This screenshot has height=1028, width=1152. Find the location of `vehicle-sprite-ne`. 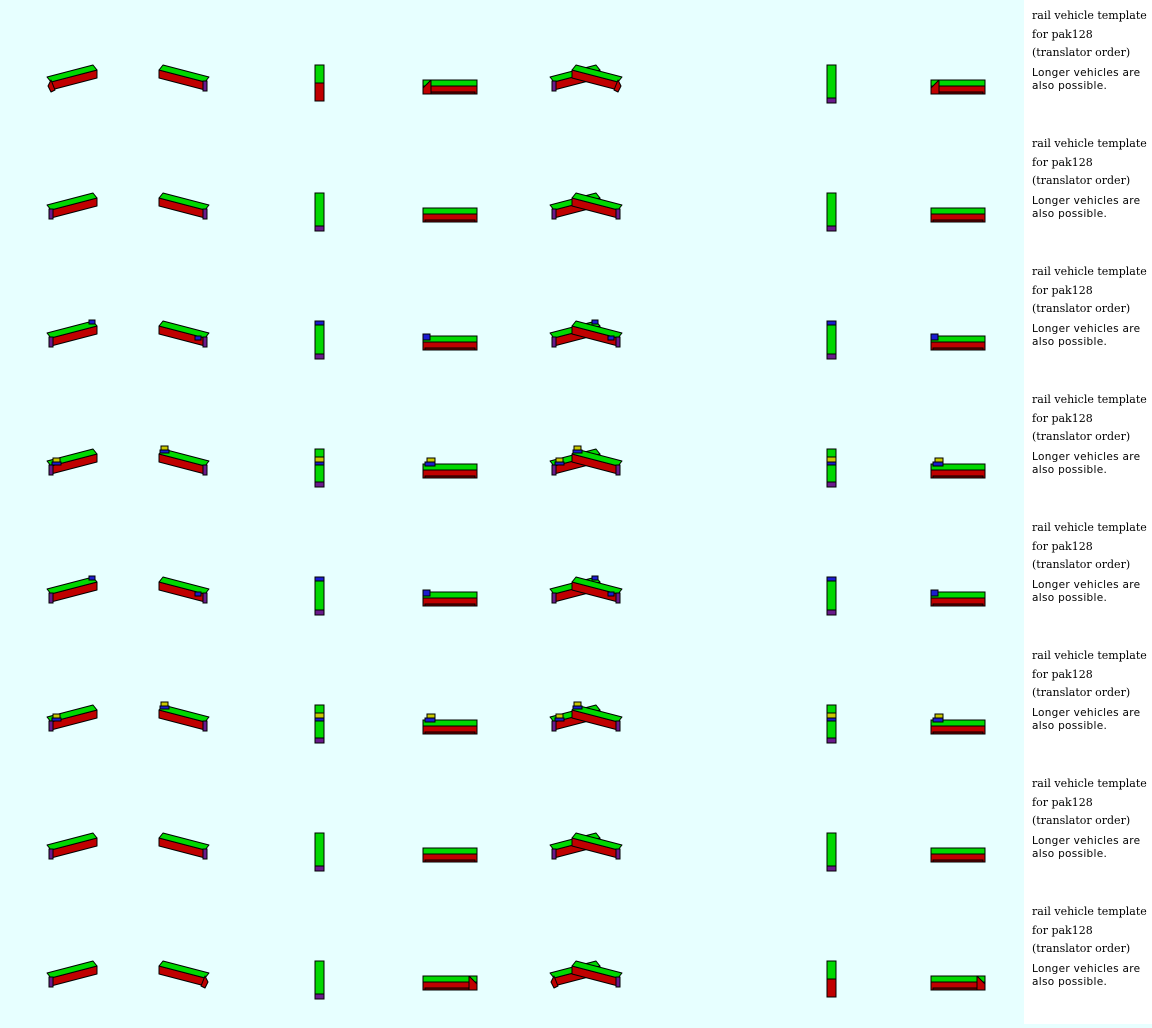

vehicle-sprite-ne is located at coordinates (831, 979).